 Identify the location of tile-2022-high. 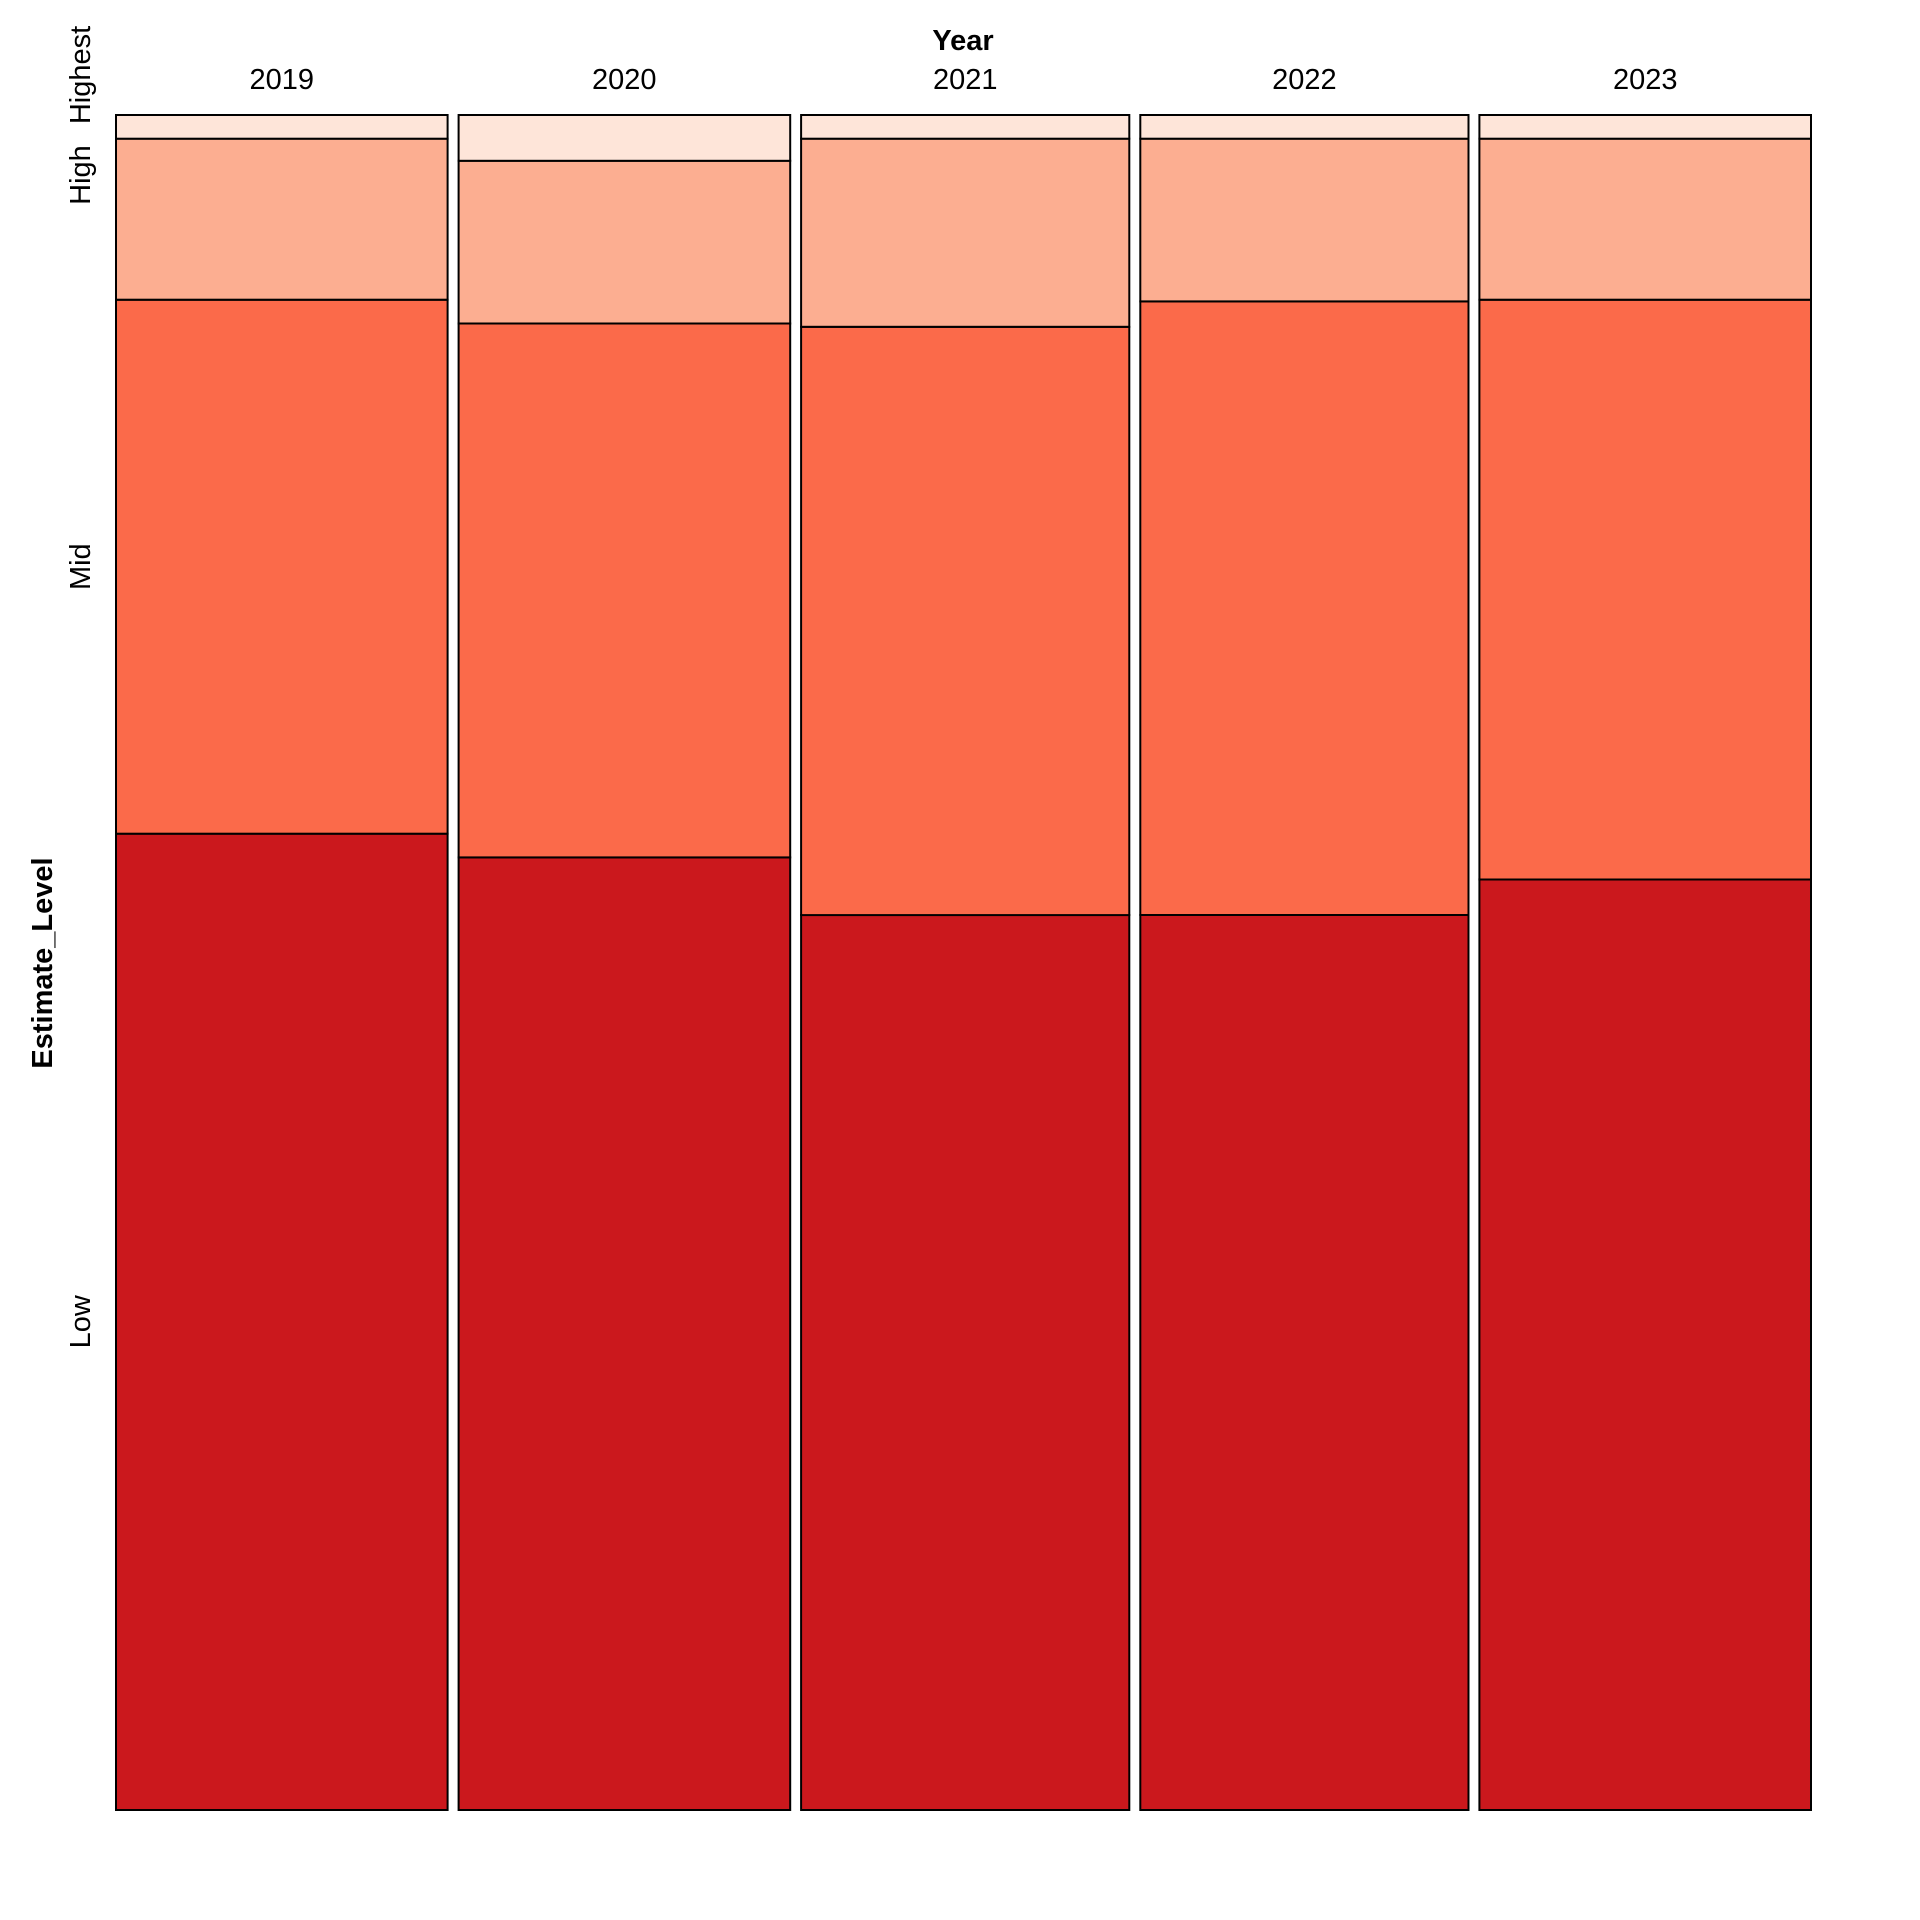
(1304, 220).